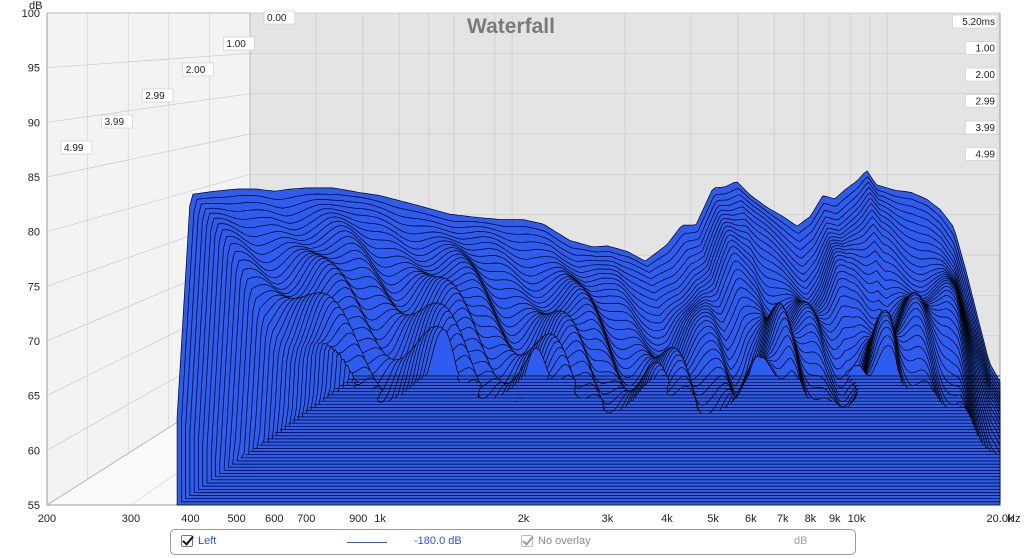 Image resolution: width=1024 pixels, height=558 pixels. What do you see at coordinates (34, 69) in the screenshot?
I see `y-tick-label: 95` at bounding box center [34, 69].